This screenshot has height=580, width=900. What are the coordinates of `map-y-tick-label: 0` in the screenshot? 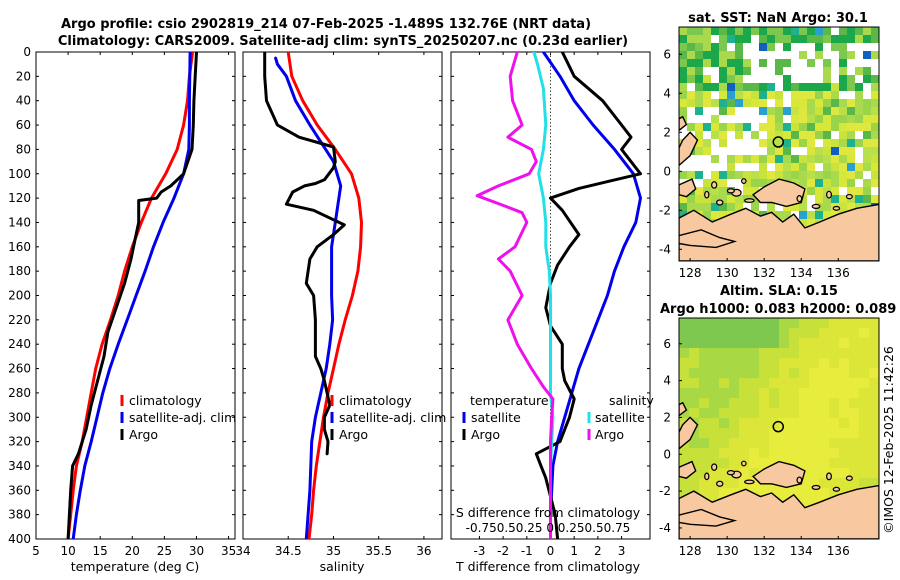 It's located at (667, 454).